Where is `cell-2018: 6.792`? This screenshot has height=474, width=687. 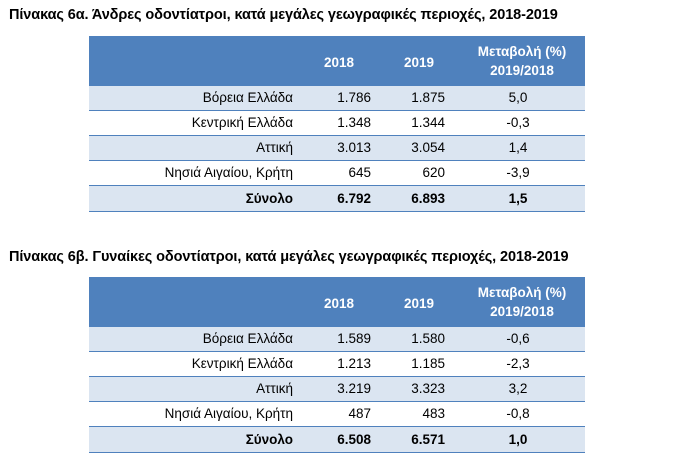 cell-2018: 6.792 is located at coordinates (339, 198).